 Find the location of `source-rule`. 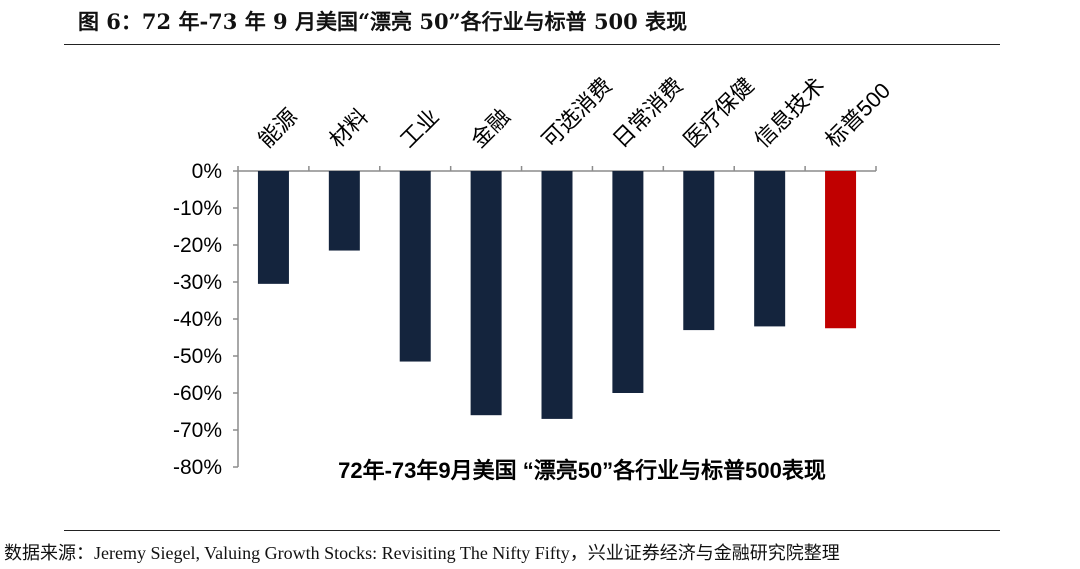

source-rule is located at coordinates (532, 530).